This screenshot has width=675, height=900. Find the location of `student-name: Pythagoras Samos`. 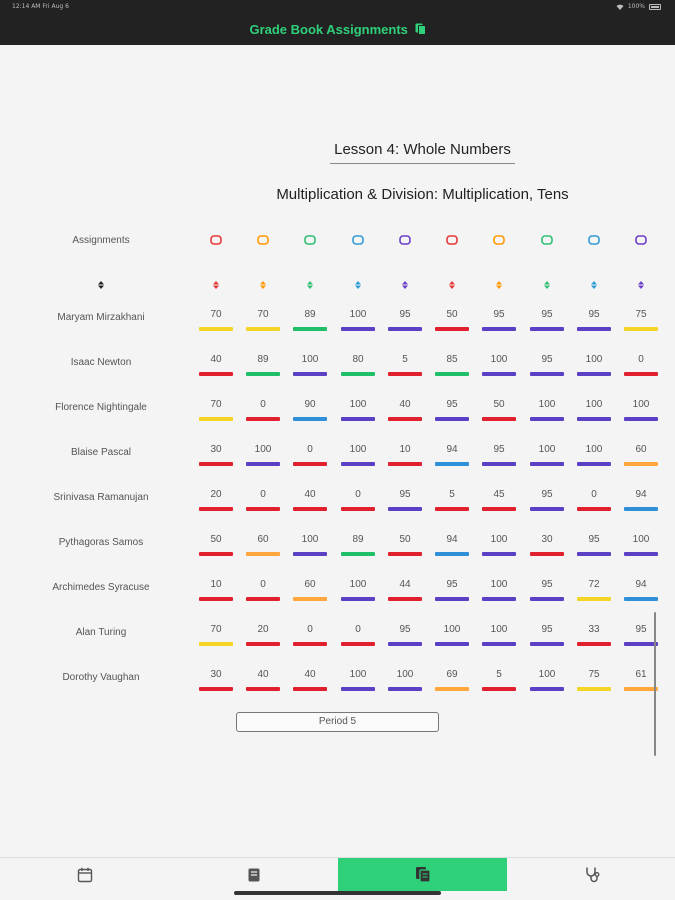

student-name: Pythagoras Samos is located at coordinates (101, 542).